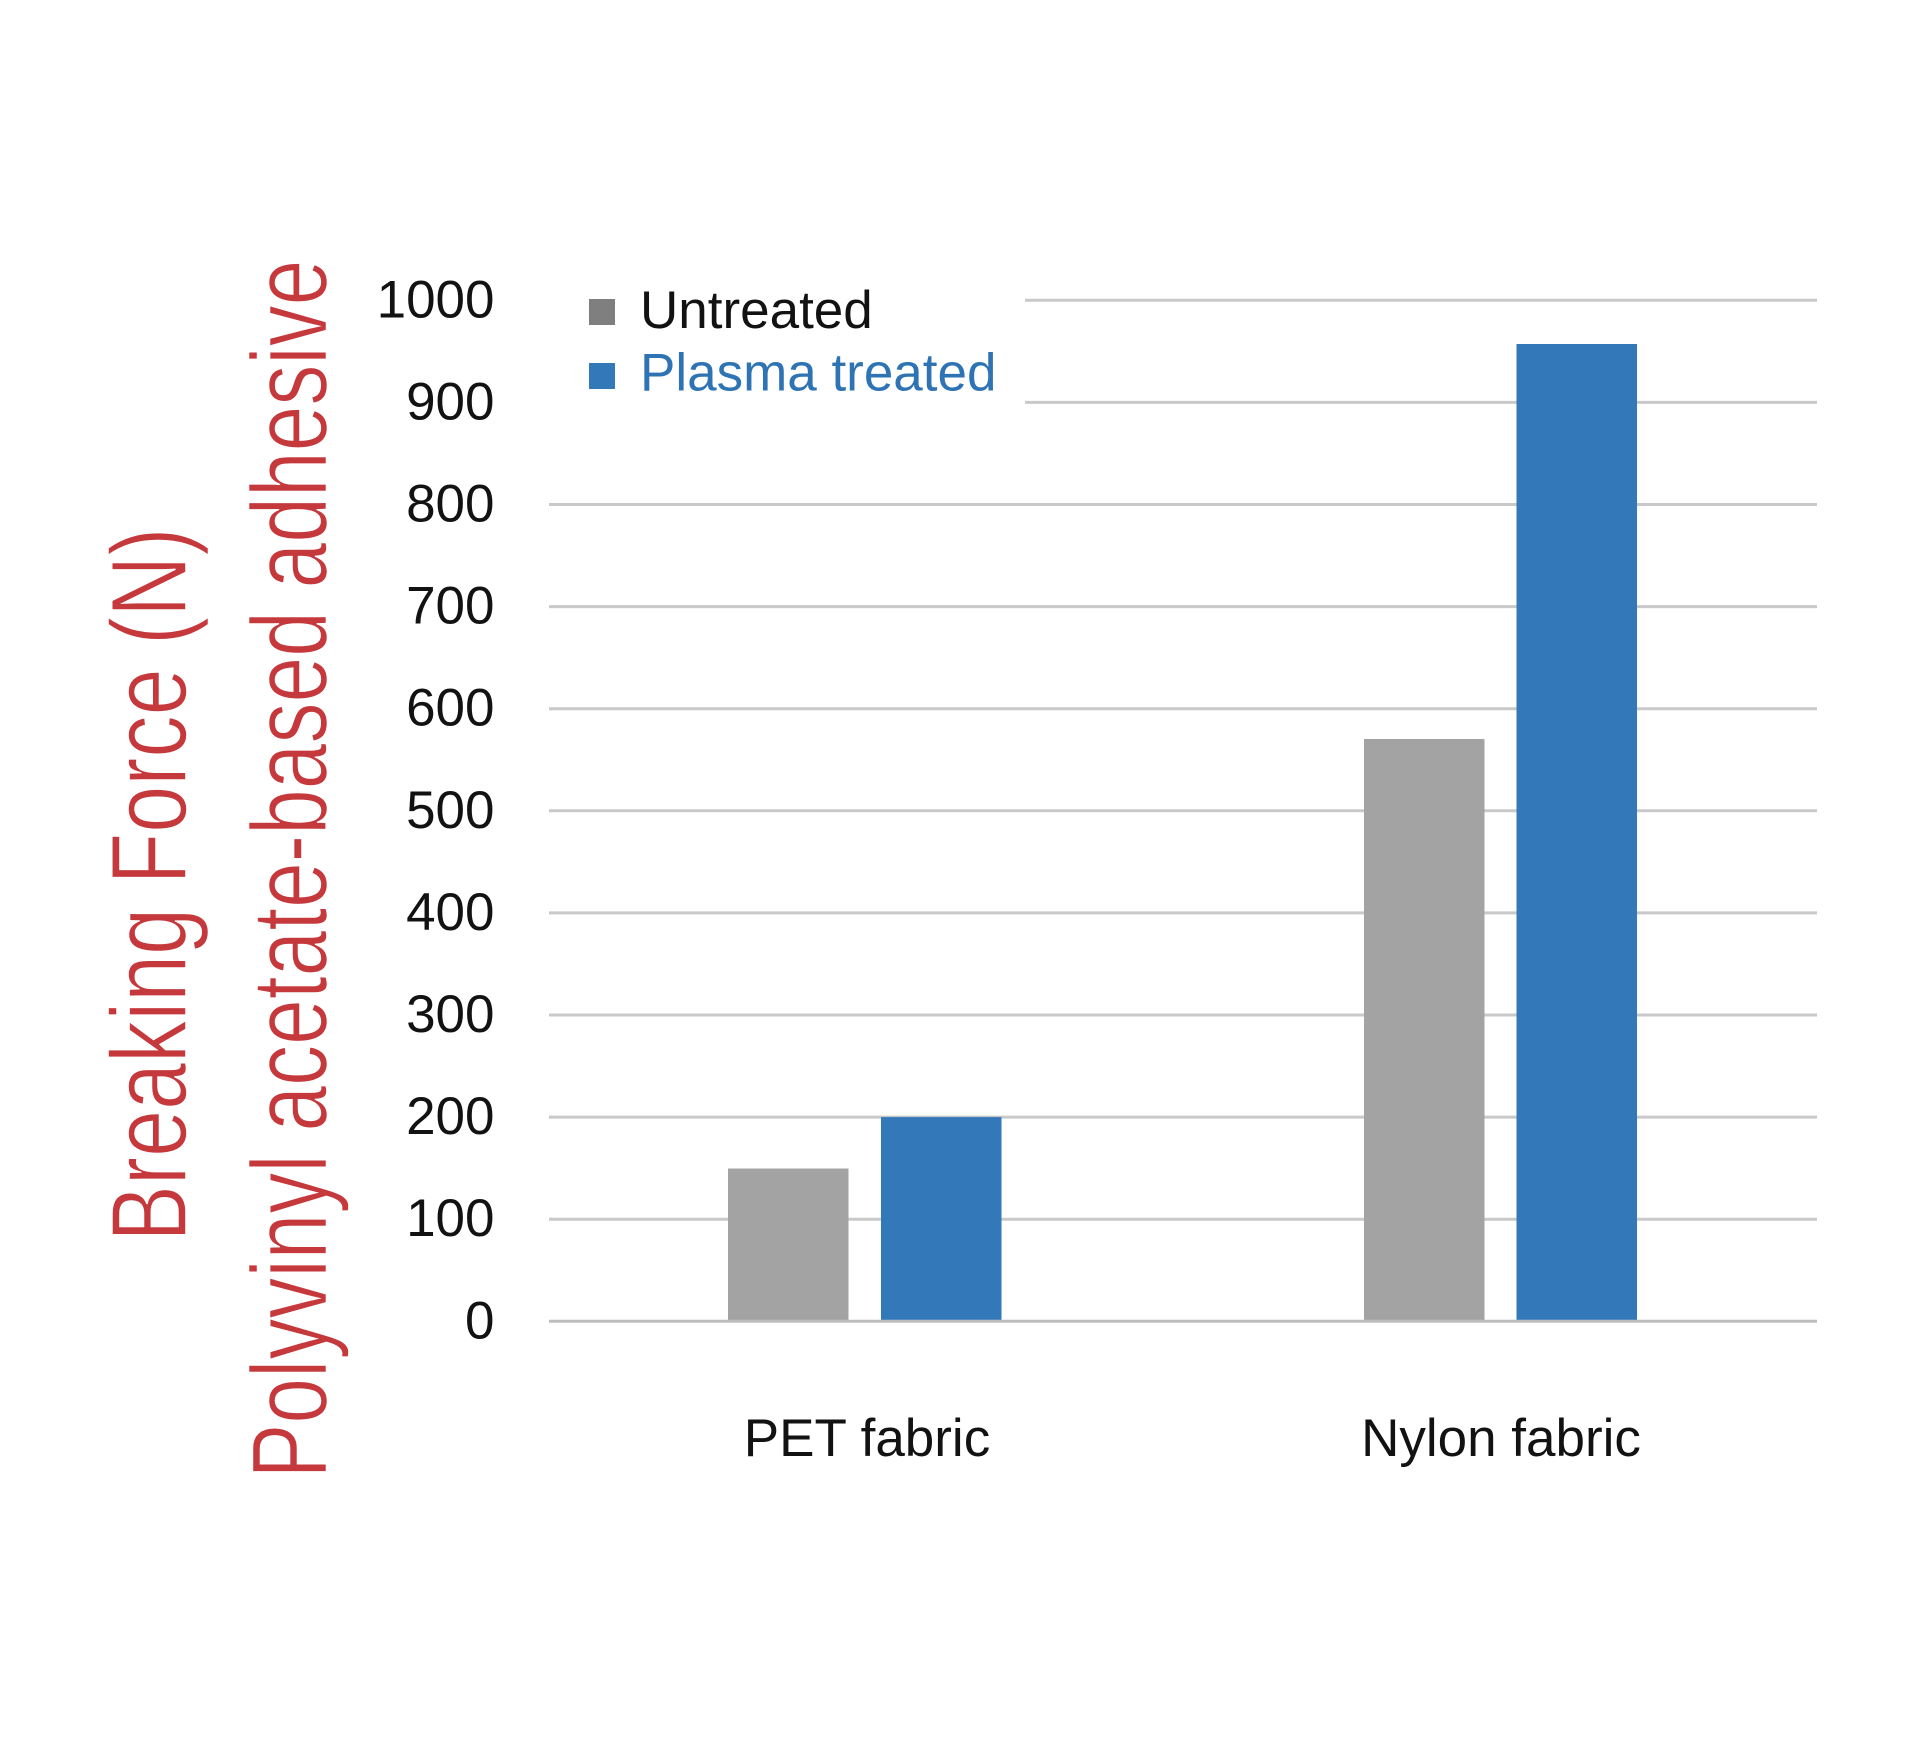 The height and width of the screenshot is (1737, 1920). I want to click on svg-text: PET fabric, so click(867, 1438).